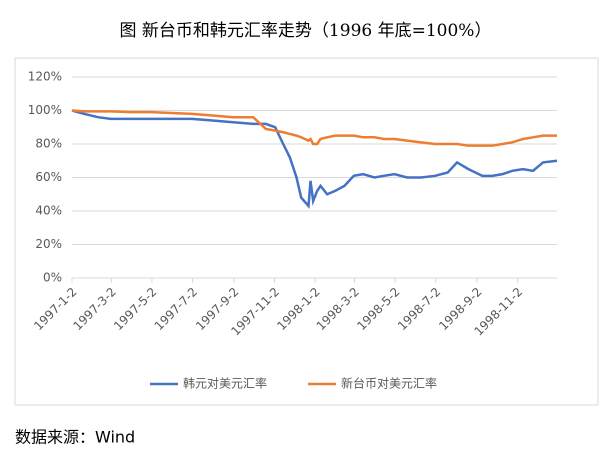  Describe the element at coordinates (52, 278) in the screenshot. I see `y-tick-label: 0%` at that location.